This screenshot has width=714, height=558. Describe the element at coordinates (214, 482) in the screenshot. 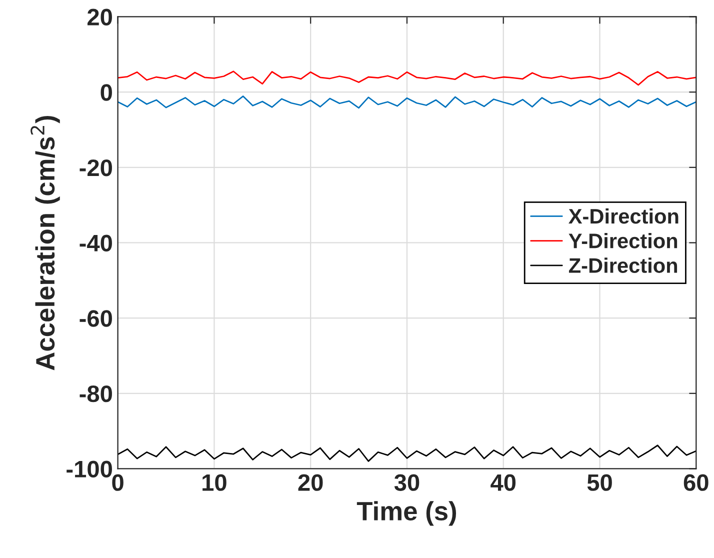

I see `x-tick-label: 10` at that location.